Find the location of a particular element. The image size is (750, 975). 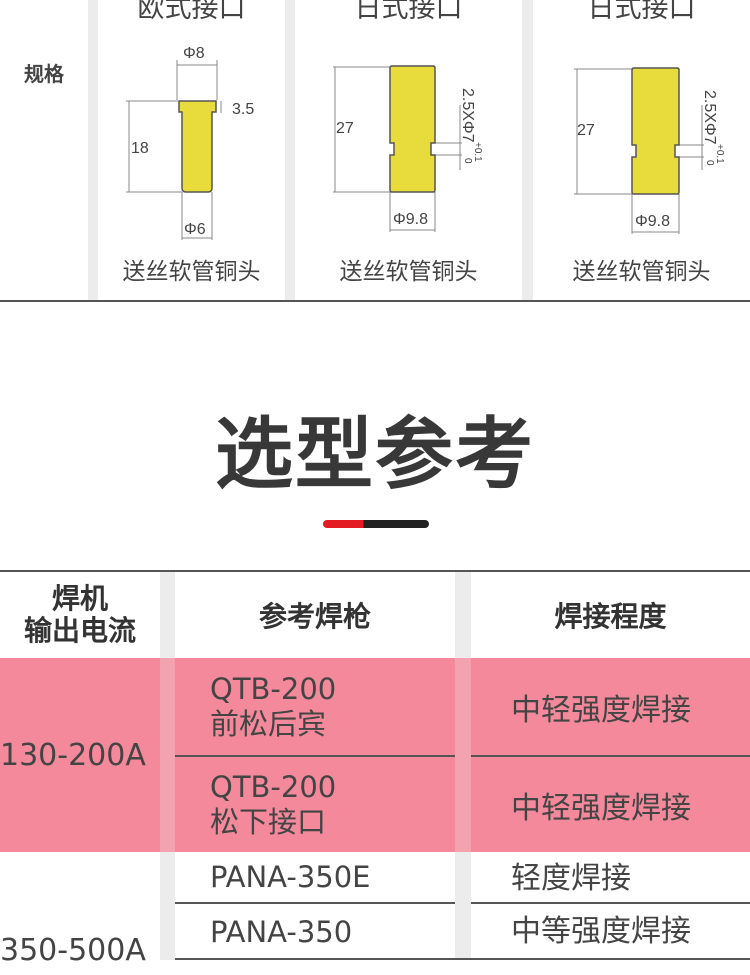

dim-length: 18 is located at coordinates (140, 148).